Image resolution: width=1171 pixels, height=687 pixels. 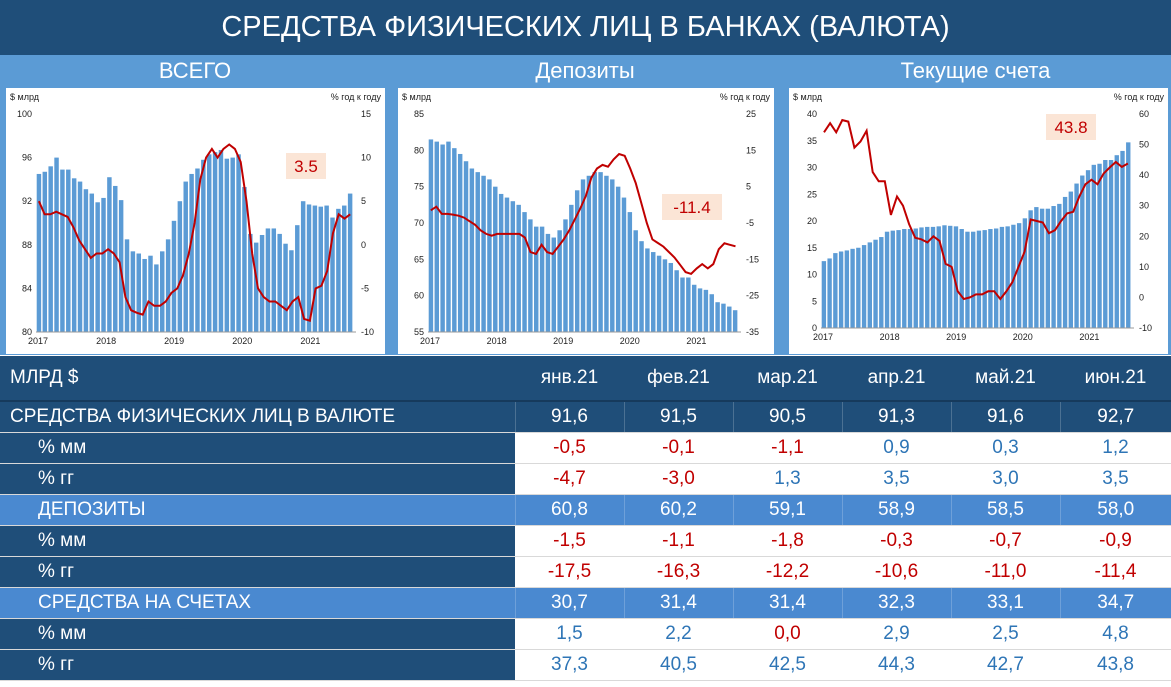 I want to click on x-tick-label: 2021, so click(x=1089, y=337).